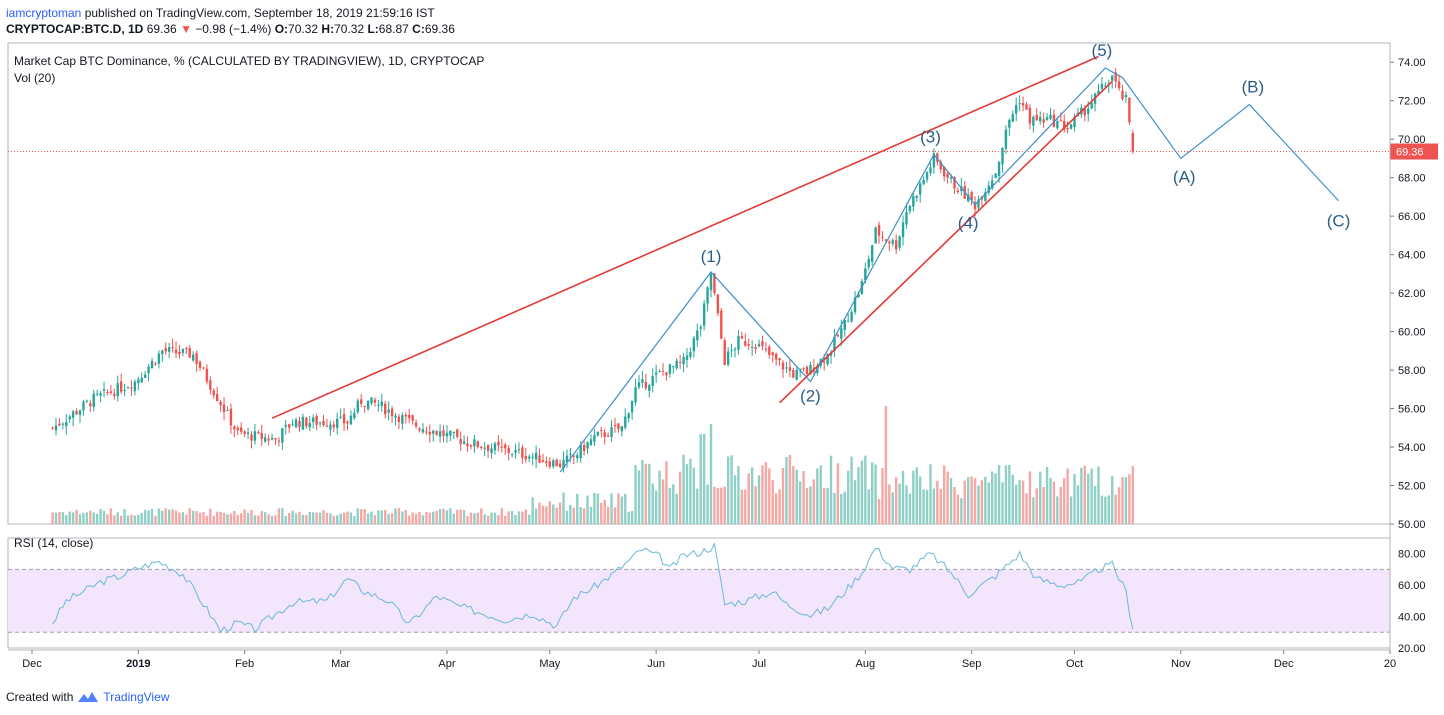 This screenshot has height=715, width=1444. What do you see at coordinates (1412, 217) in the screenshot?
I see `price-axis-label: 66.00` at bounding box center [1412, 217].